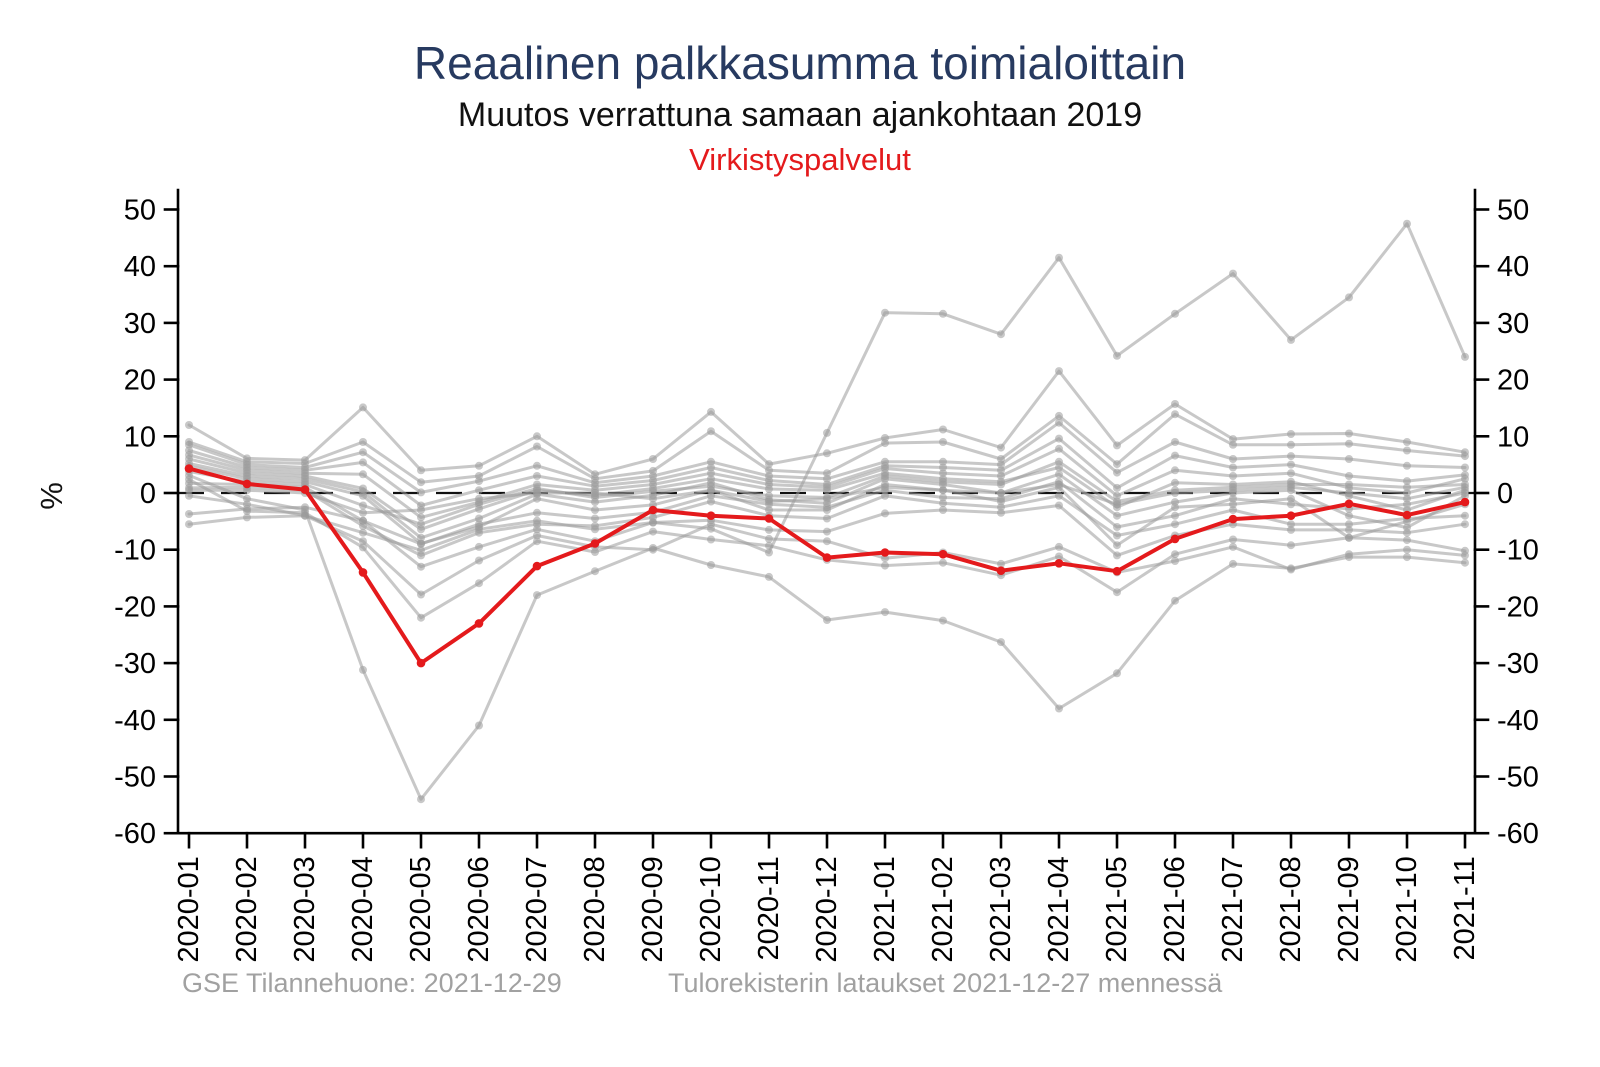 The height and width of the screenshot is (1067, 1600). What do you see at coordinates (135, 778) in the screenshot?
I see `y-tick-label-left: -50` at bounding box center [135, 778].